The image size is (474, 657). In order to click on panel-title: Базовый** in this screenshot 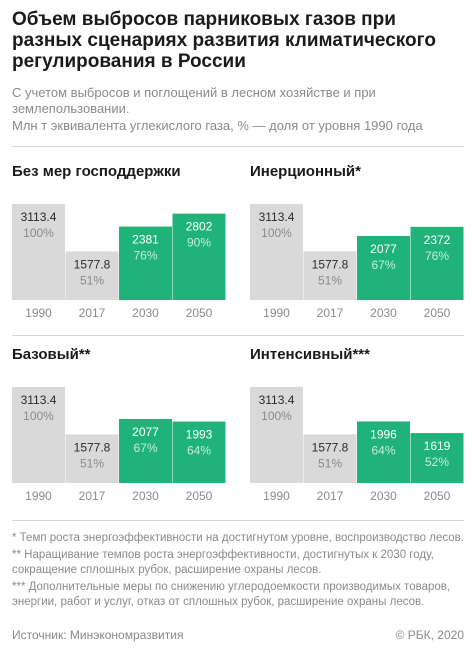, I will do `click(51, 354)`.